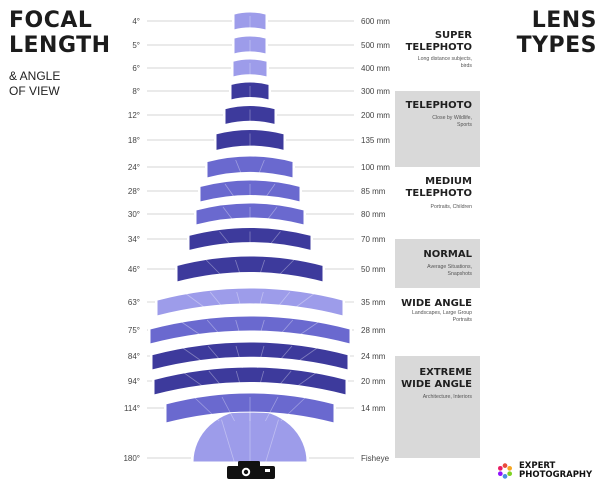 The image size is (607, 494). I want to click on lens-type-description: birds, so click(467, 66).